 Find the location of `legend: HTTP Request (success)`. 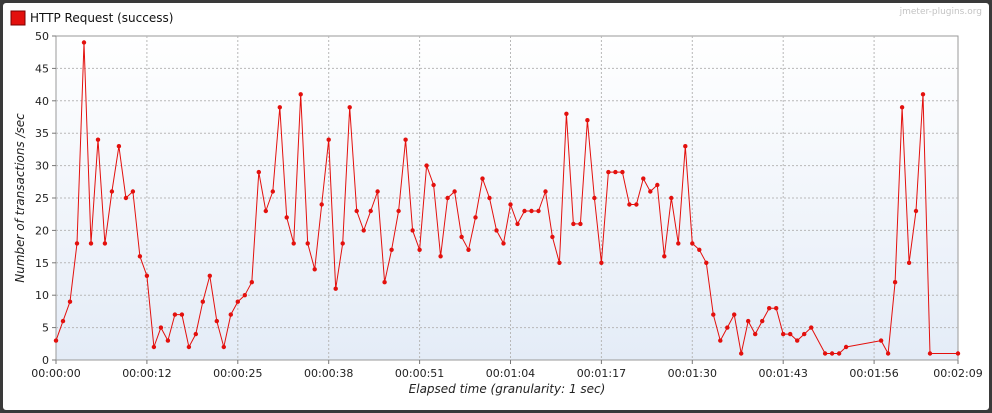

legend: HTTP Request (success) is located at coordinates (91, 18).